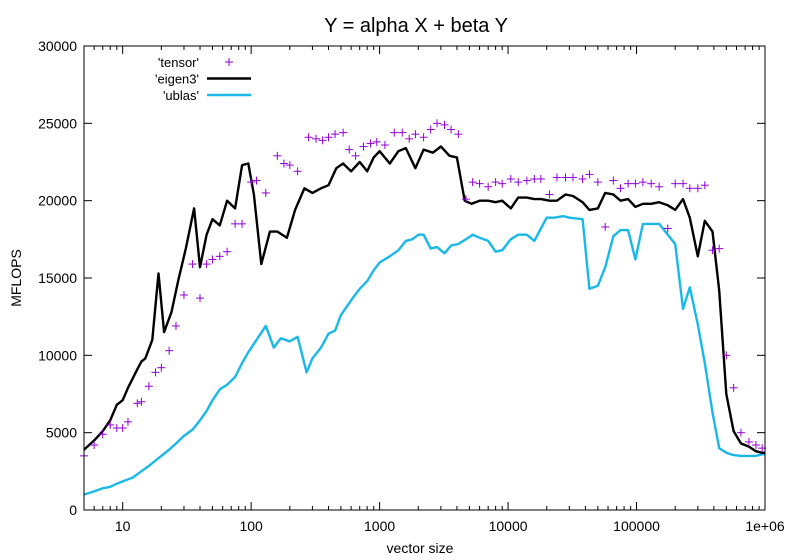 The width and height of the screenshot is (800, 560). What do you see at coordinates (61, 433) in the screenshot?
I see `y-tick-label: 5000` at bounding box center [61, 433].